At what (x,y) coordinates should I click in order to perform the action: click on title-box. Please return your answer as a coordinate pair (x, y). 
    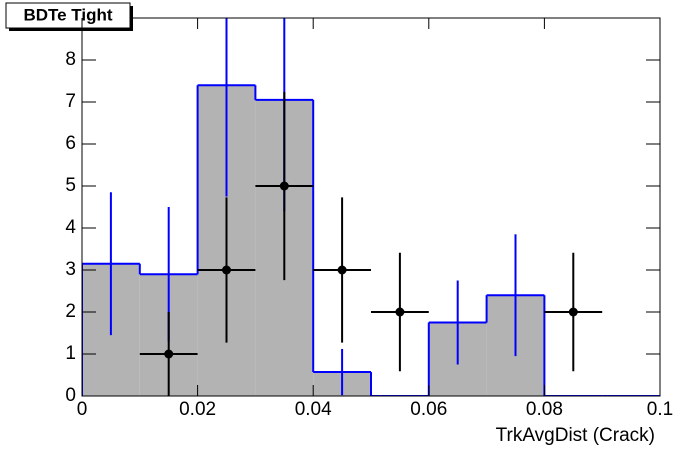
    Looking at the image, I should click on (68, 15).